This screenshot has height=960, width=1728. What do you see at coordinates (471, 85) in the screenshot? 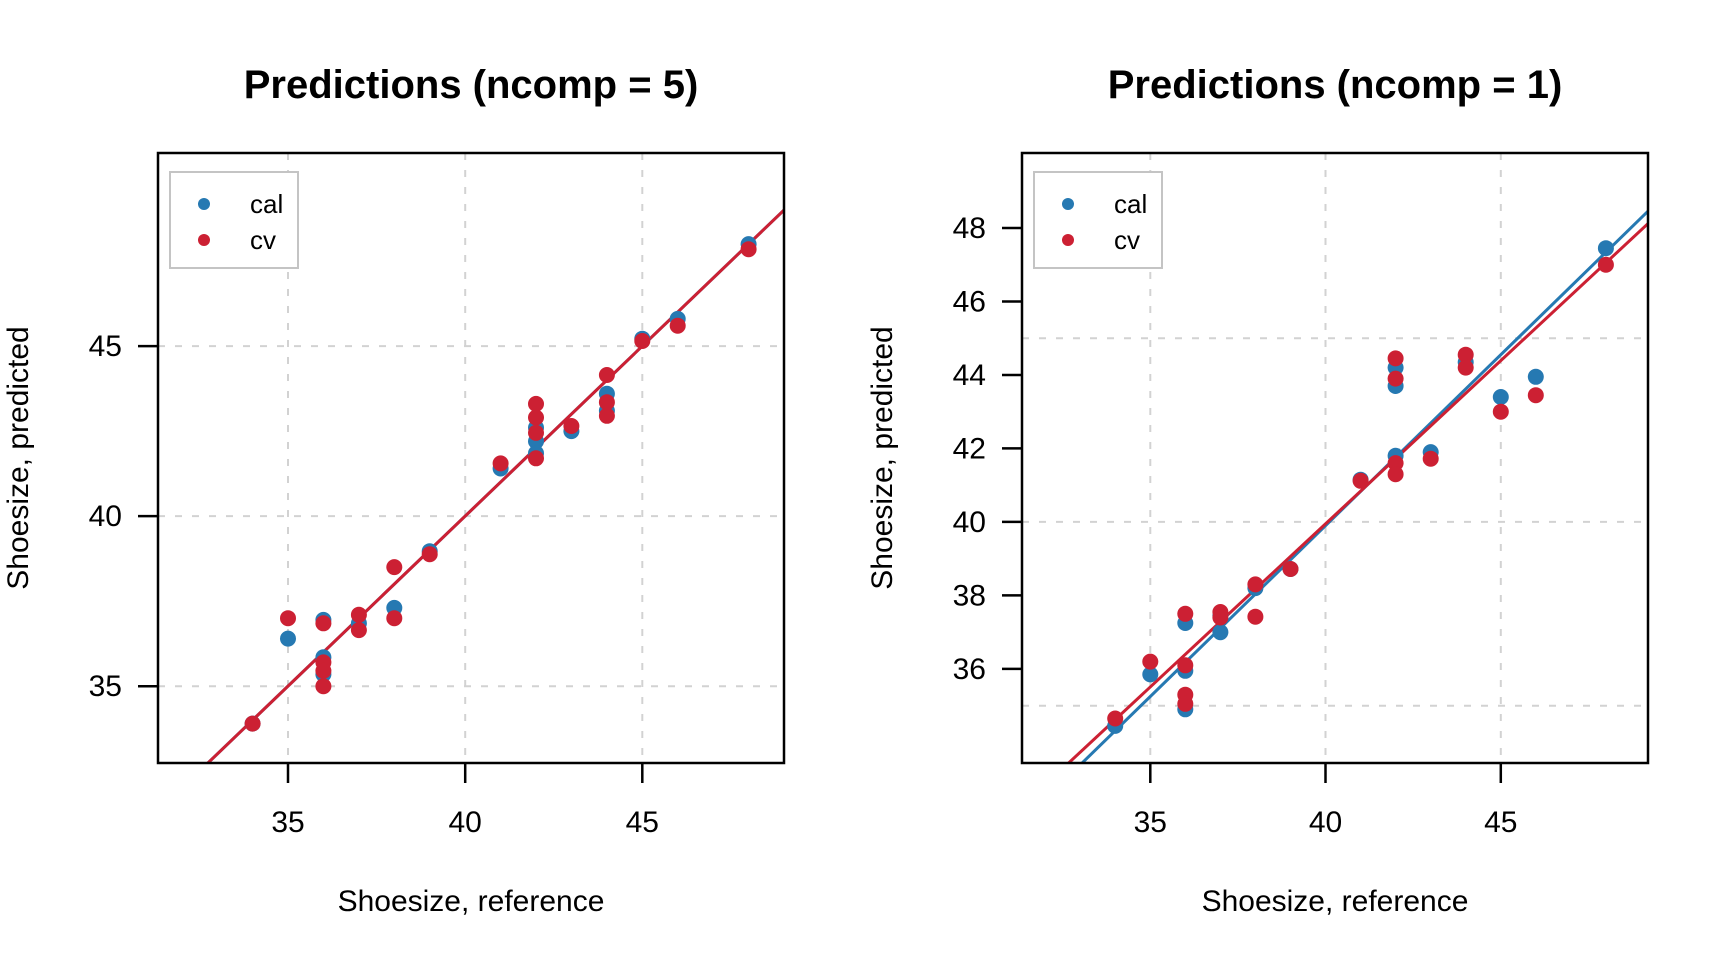
I see `plot-title: Predictions (ncomp = 5)` at bounding box center [471, 85].